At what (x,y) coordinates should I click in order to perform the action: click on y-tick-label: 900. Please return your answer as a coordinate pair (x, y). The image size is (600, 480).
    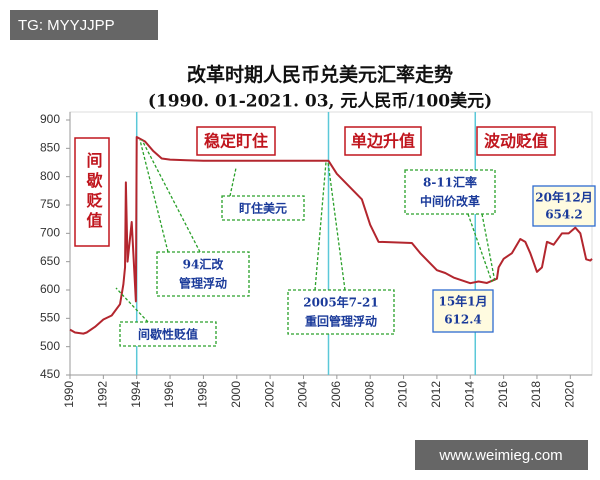
    Looking at the image, I should click on (50, 119).